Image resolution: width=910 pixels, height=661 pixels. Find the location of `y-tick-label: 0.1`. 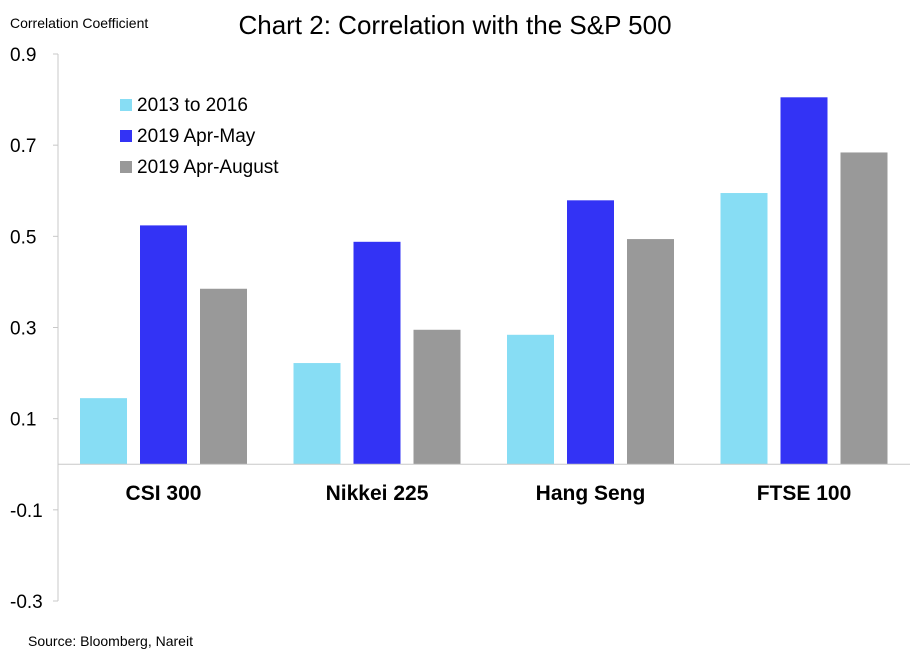

y-tick-label: 0.1 is located at coordinates (23, 420).